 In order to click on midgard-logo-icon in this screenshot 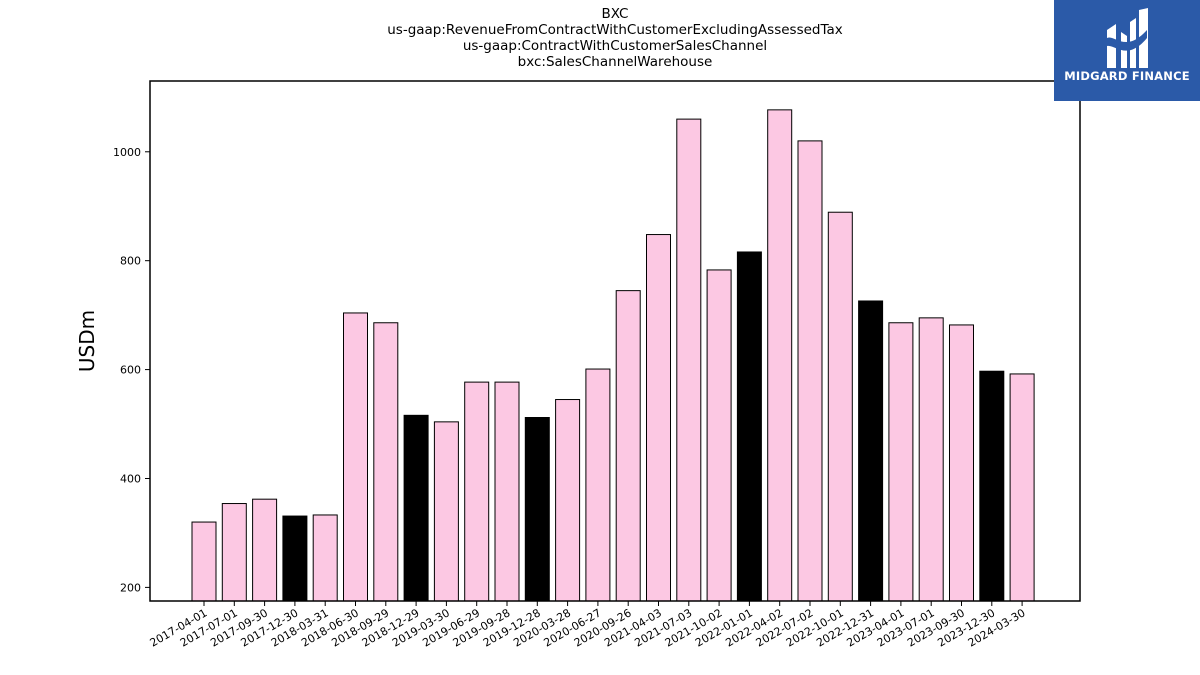, I will do `click(1127, 38)`.